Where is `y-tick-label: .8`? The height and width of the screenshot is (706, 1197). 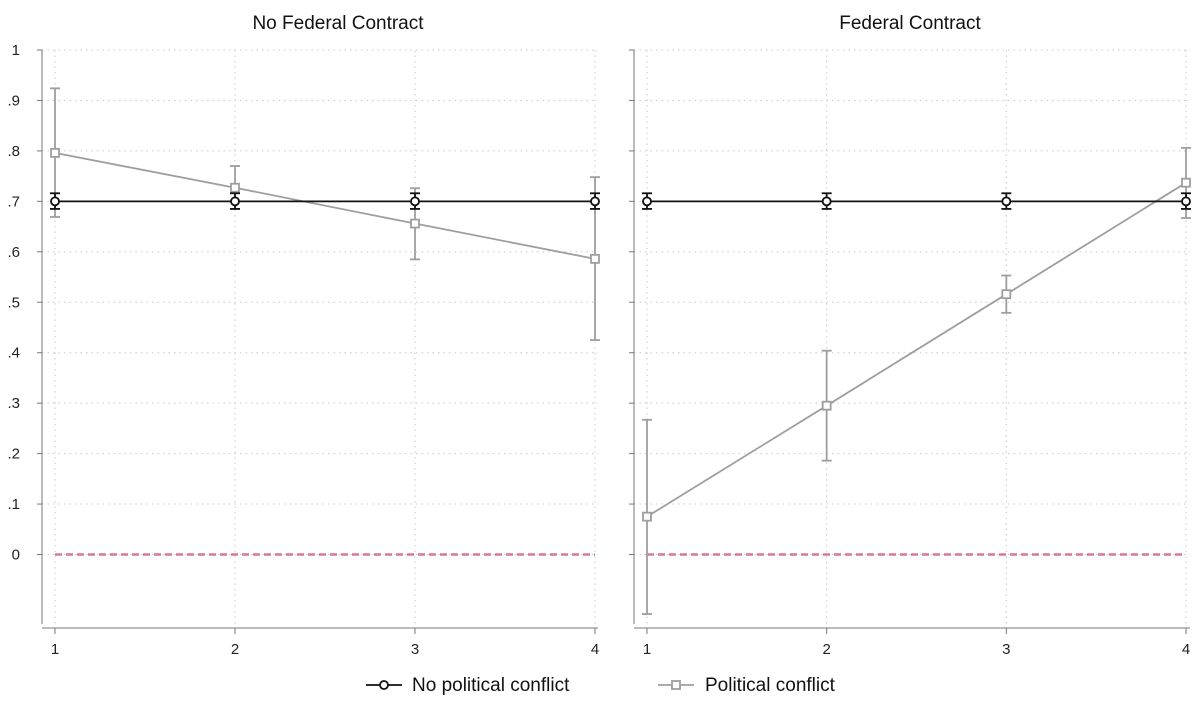
y-tick-label: .8 is located at coordinates (13, 151).